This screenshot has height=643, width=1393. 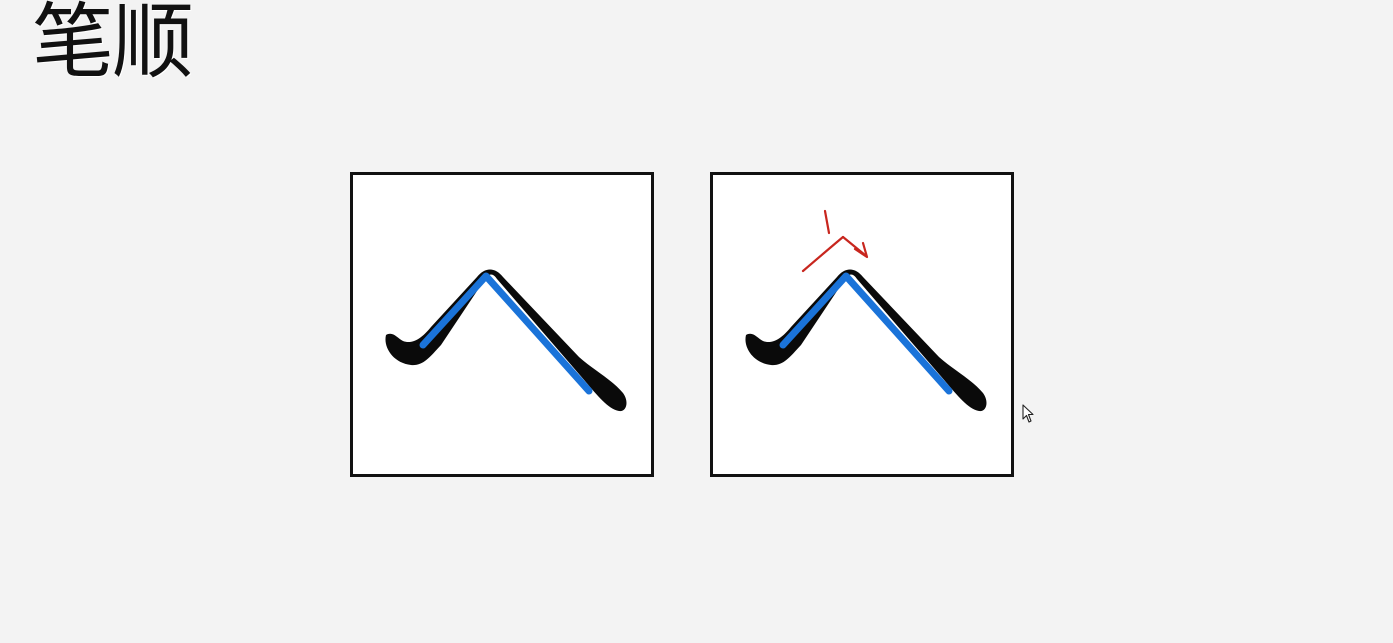 What do you see at coordinates (835, 241) in the screenshot?
I see `red-stroke-order-arrow-icon` at bounding box center [835, 241].